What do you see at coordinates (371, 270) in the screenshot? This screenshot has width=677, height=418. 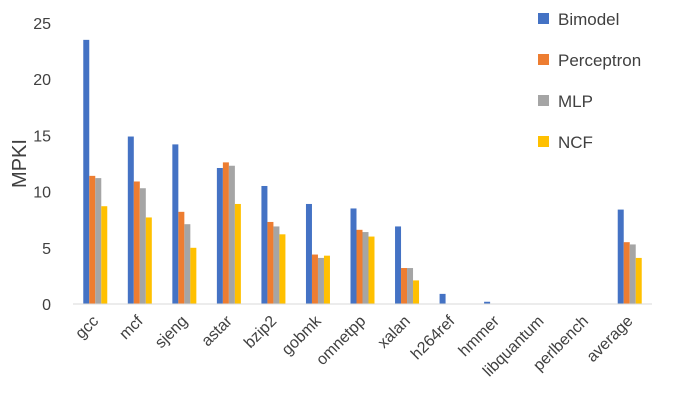 I see `bar-ncf-omnetpp` at bounding box center [371, 270].